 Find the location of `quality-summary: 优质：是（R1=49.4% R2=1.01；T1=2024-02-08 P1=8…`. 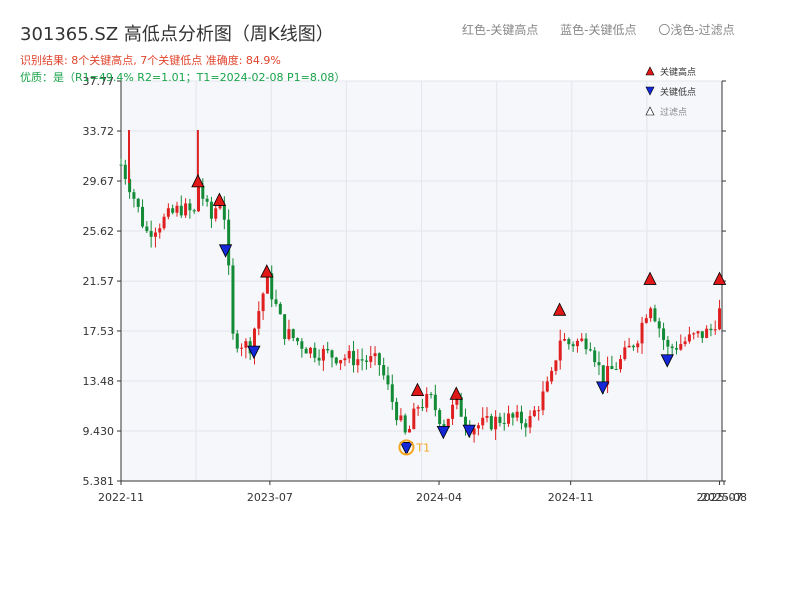

quality-summary: 优质：是（R1=49.4% R2=1.01；T1=2024-02-08 P1=8… is located at coordinates (183, 77).